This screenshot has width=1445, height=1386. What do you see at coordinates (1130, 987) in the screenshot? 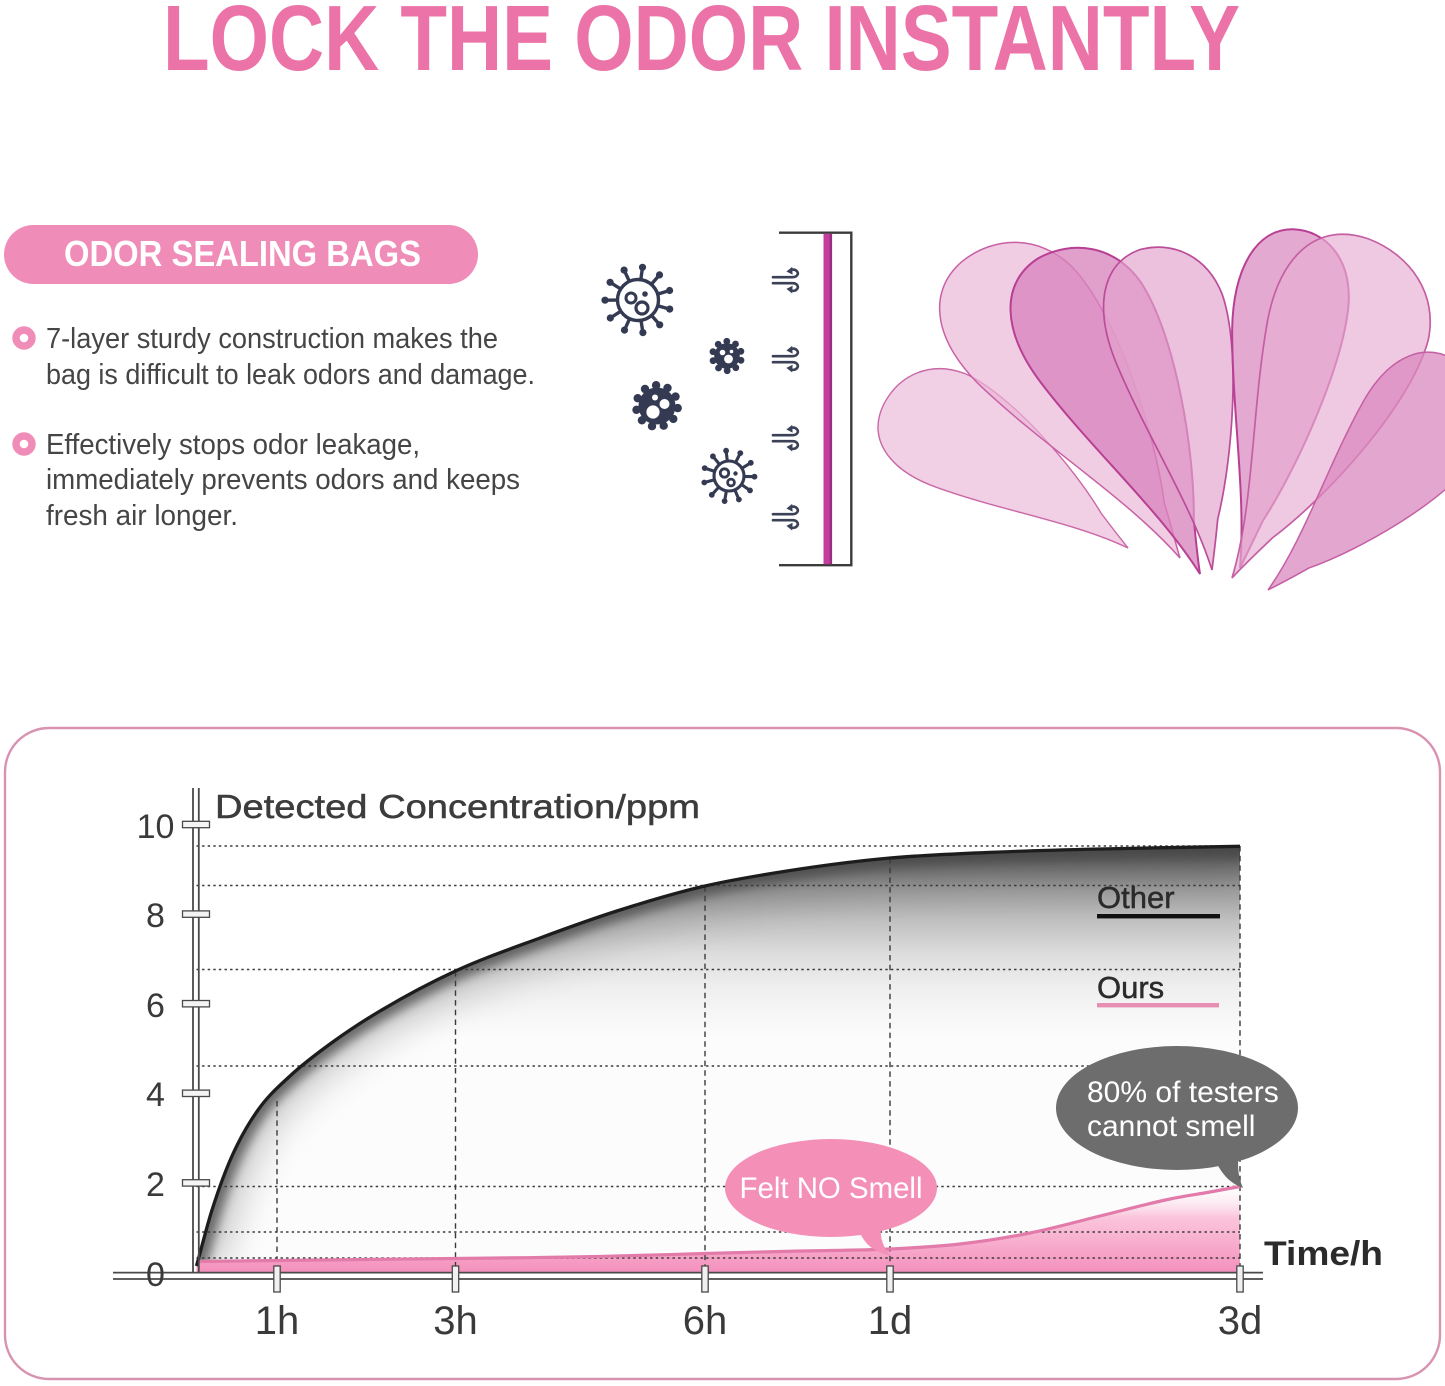
I see `svg-text: Ours` at bounding box center [1130, 987].